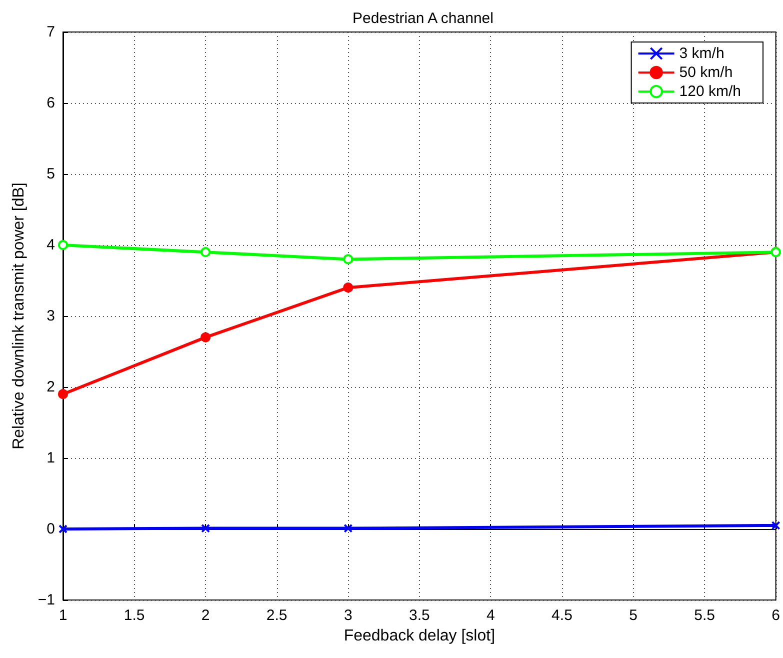 The width and height of the screenshot is (783, 658). What do you see at coordinates (633, 615) in the screenshot?
I see `x-tick-label: 5` at bounding box center [633, 615].